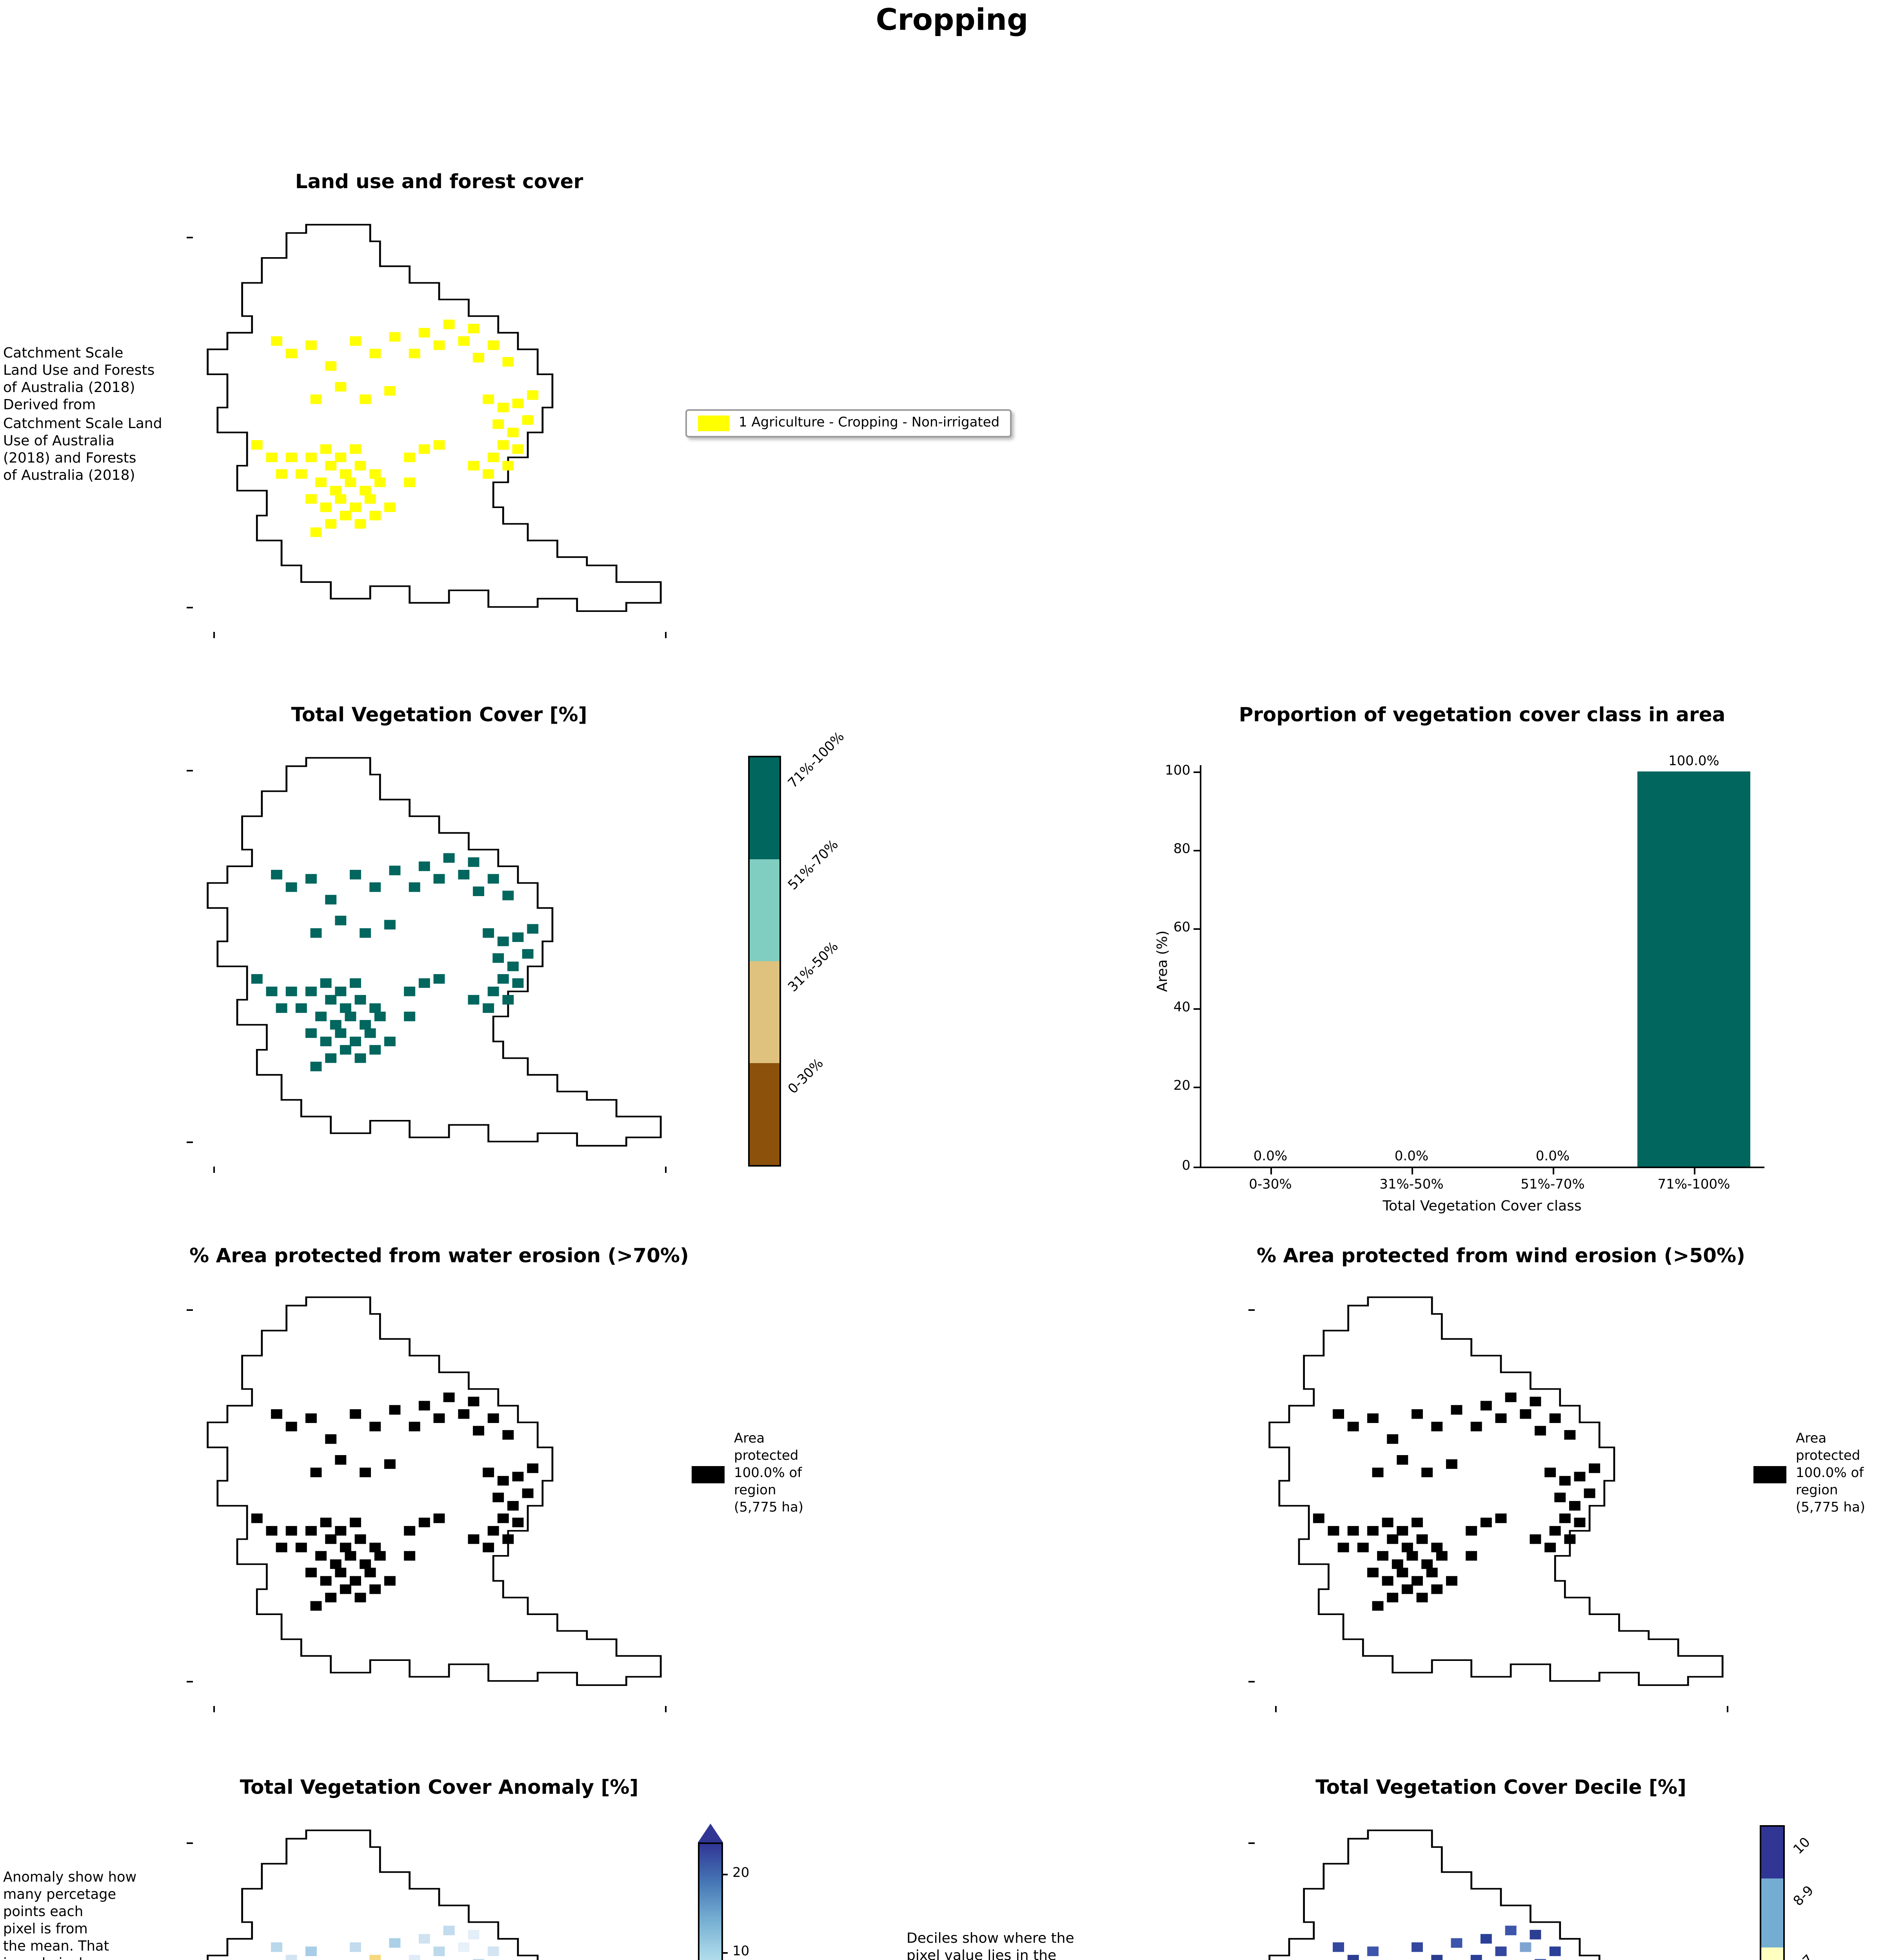  I want to click on y-tick-label: 20, so click(1181, 1087).